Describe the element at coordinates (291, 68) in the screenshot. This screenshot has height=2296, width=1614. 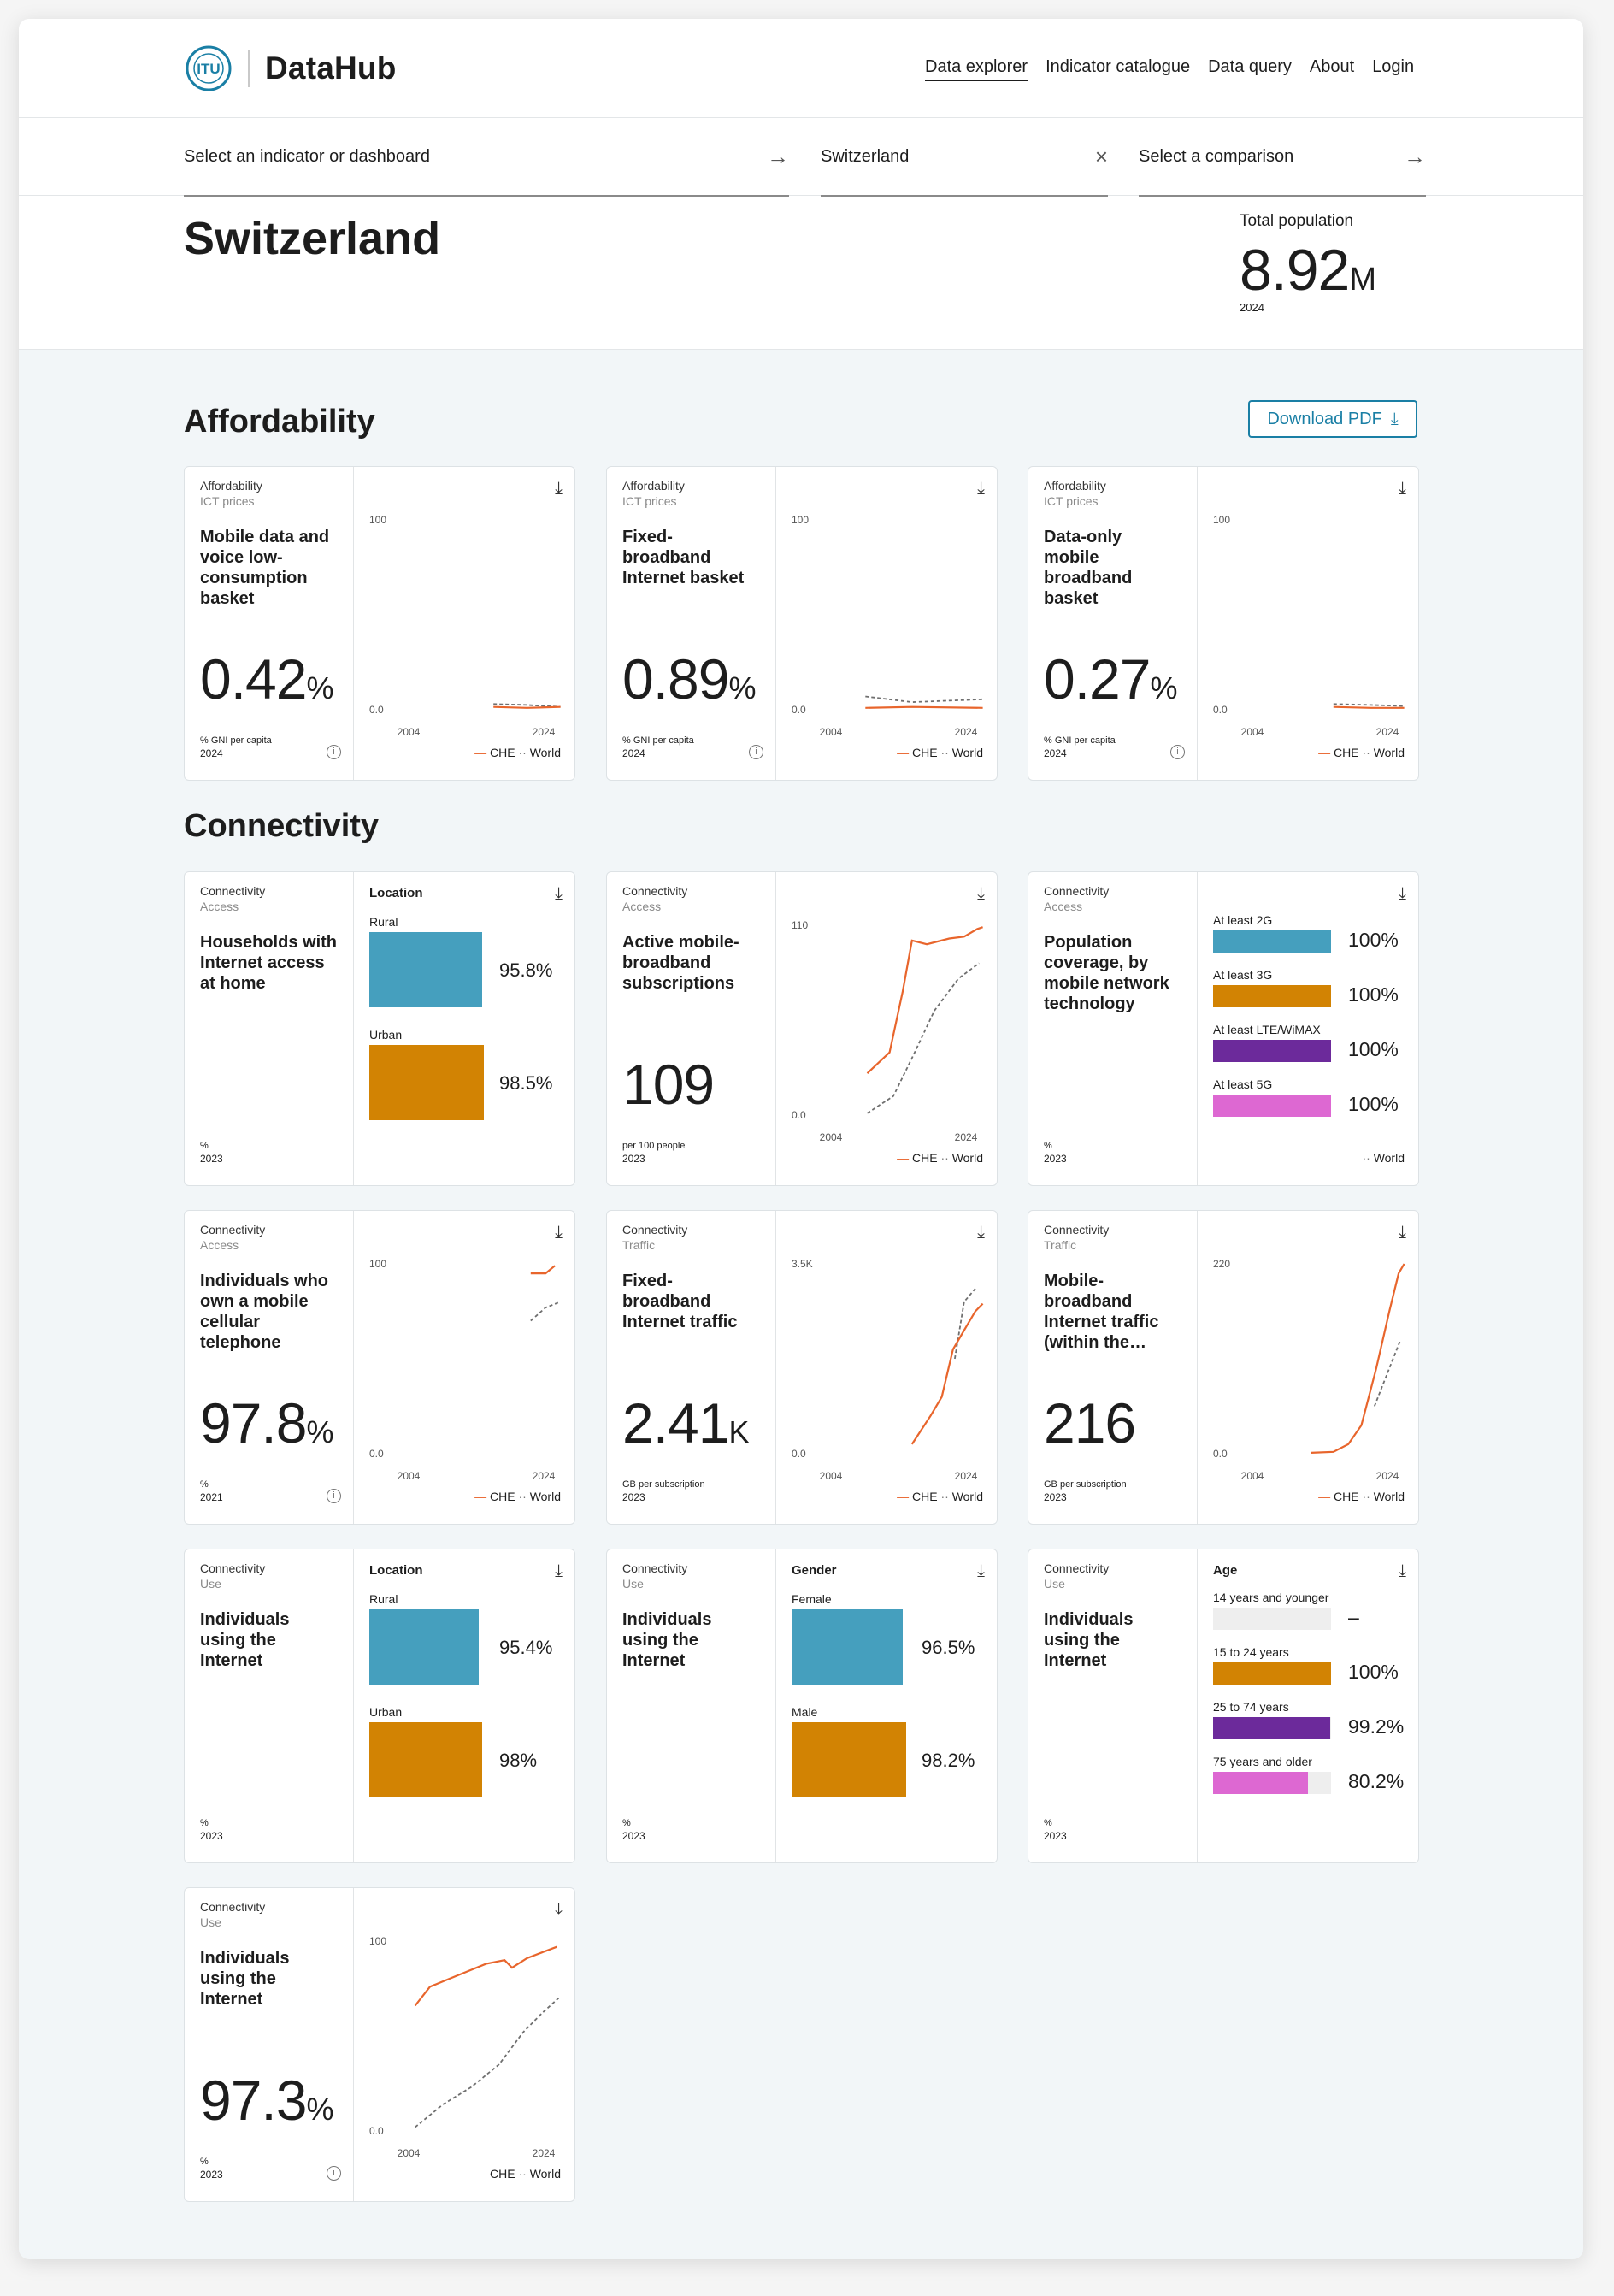
I see `brand-logo: ITU DataHub` at that location.